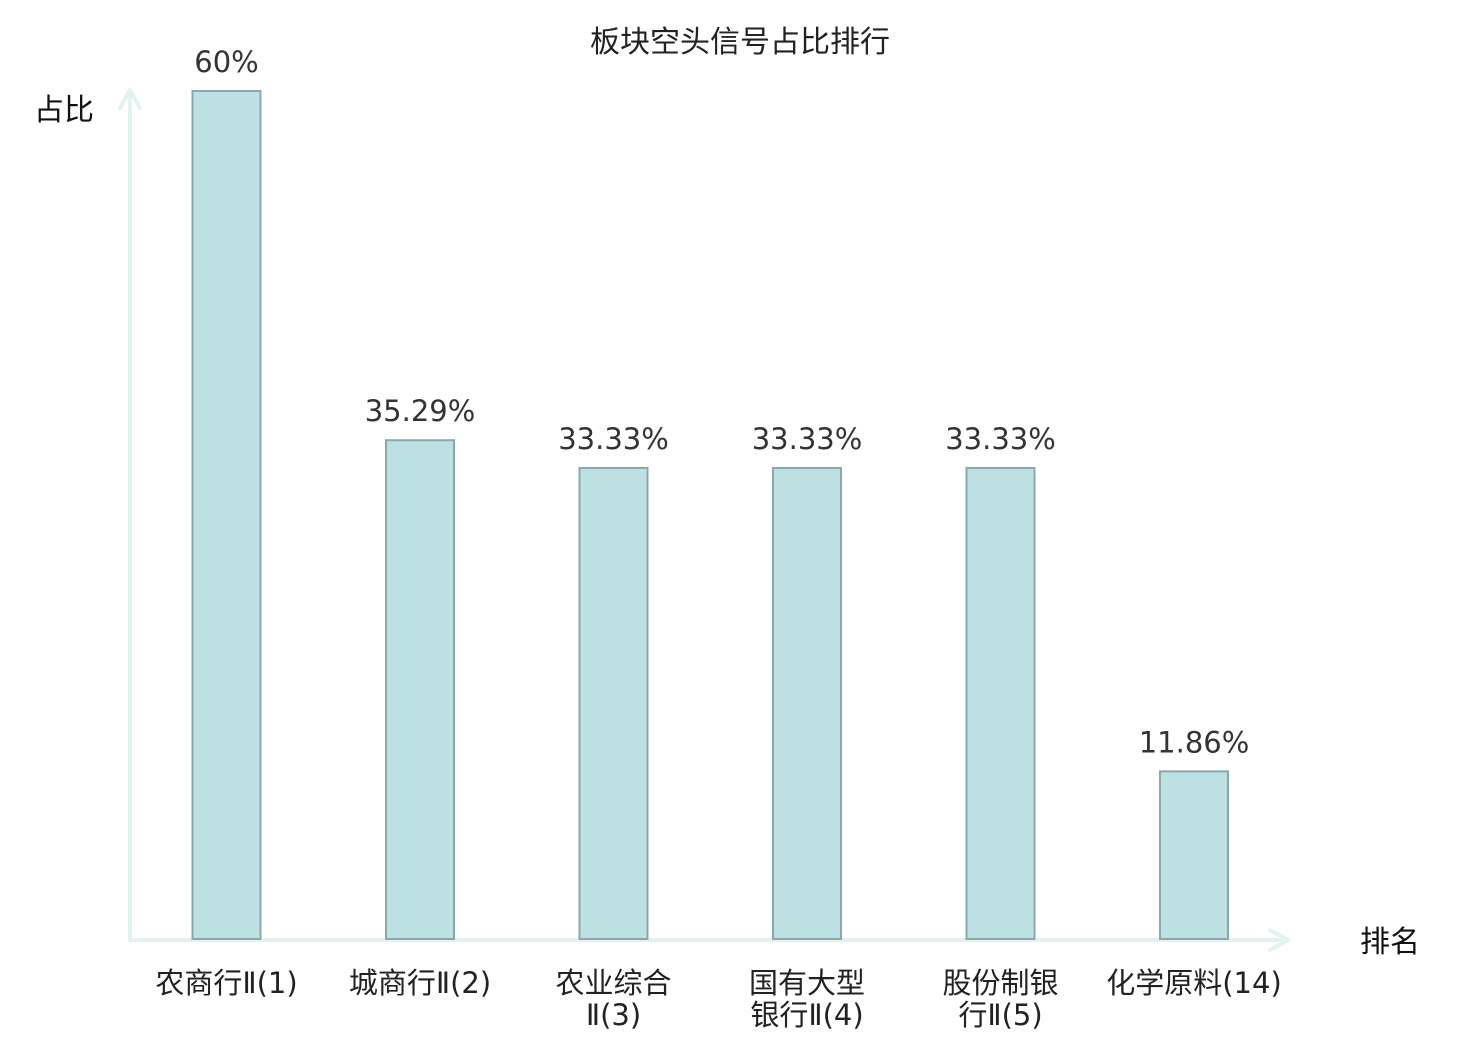 The image size is (1480, 1040). Describe the element at coordinates (740, 42) in the screenshot. I see `chart-title: 板块空头信号占比排行` at that location.